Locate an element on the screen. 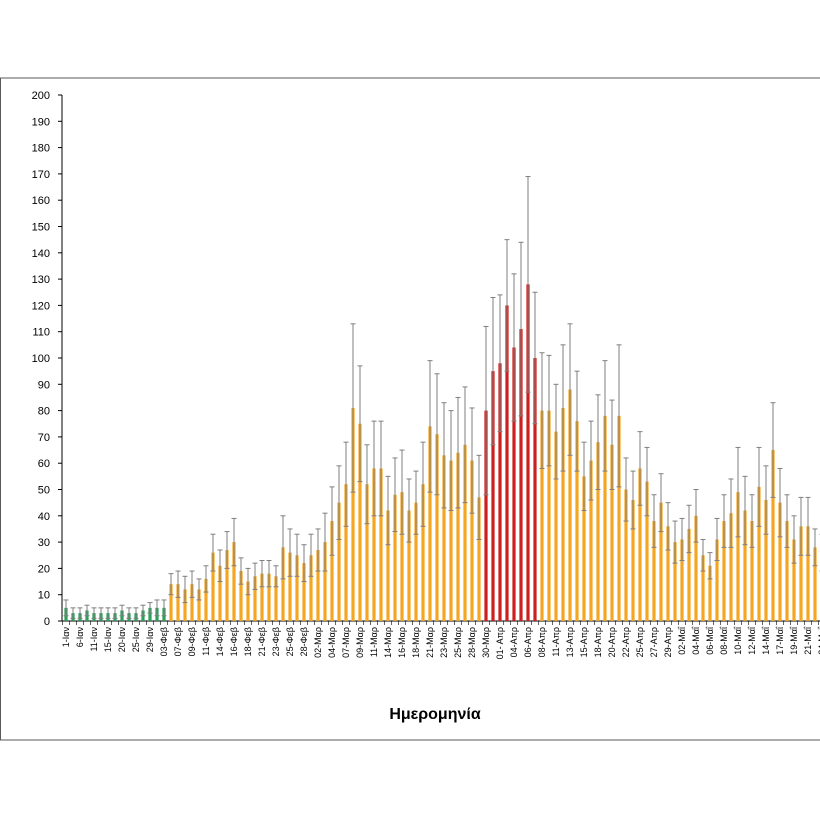  x-tick-label: 29-Ιαν is located at coordinates (150, 640).